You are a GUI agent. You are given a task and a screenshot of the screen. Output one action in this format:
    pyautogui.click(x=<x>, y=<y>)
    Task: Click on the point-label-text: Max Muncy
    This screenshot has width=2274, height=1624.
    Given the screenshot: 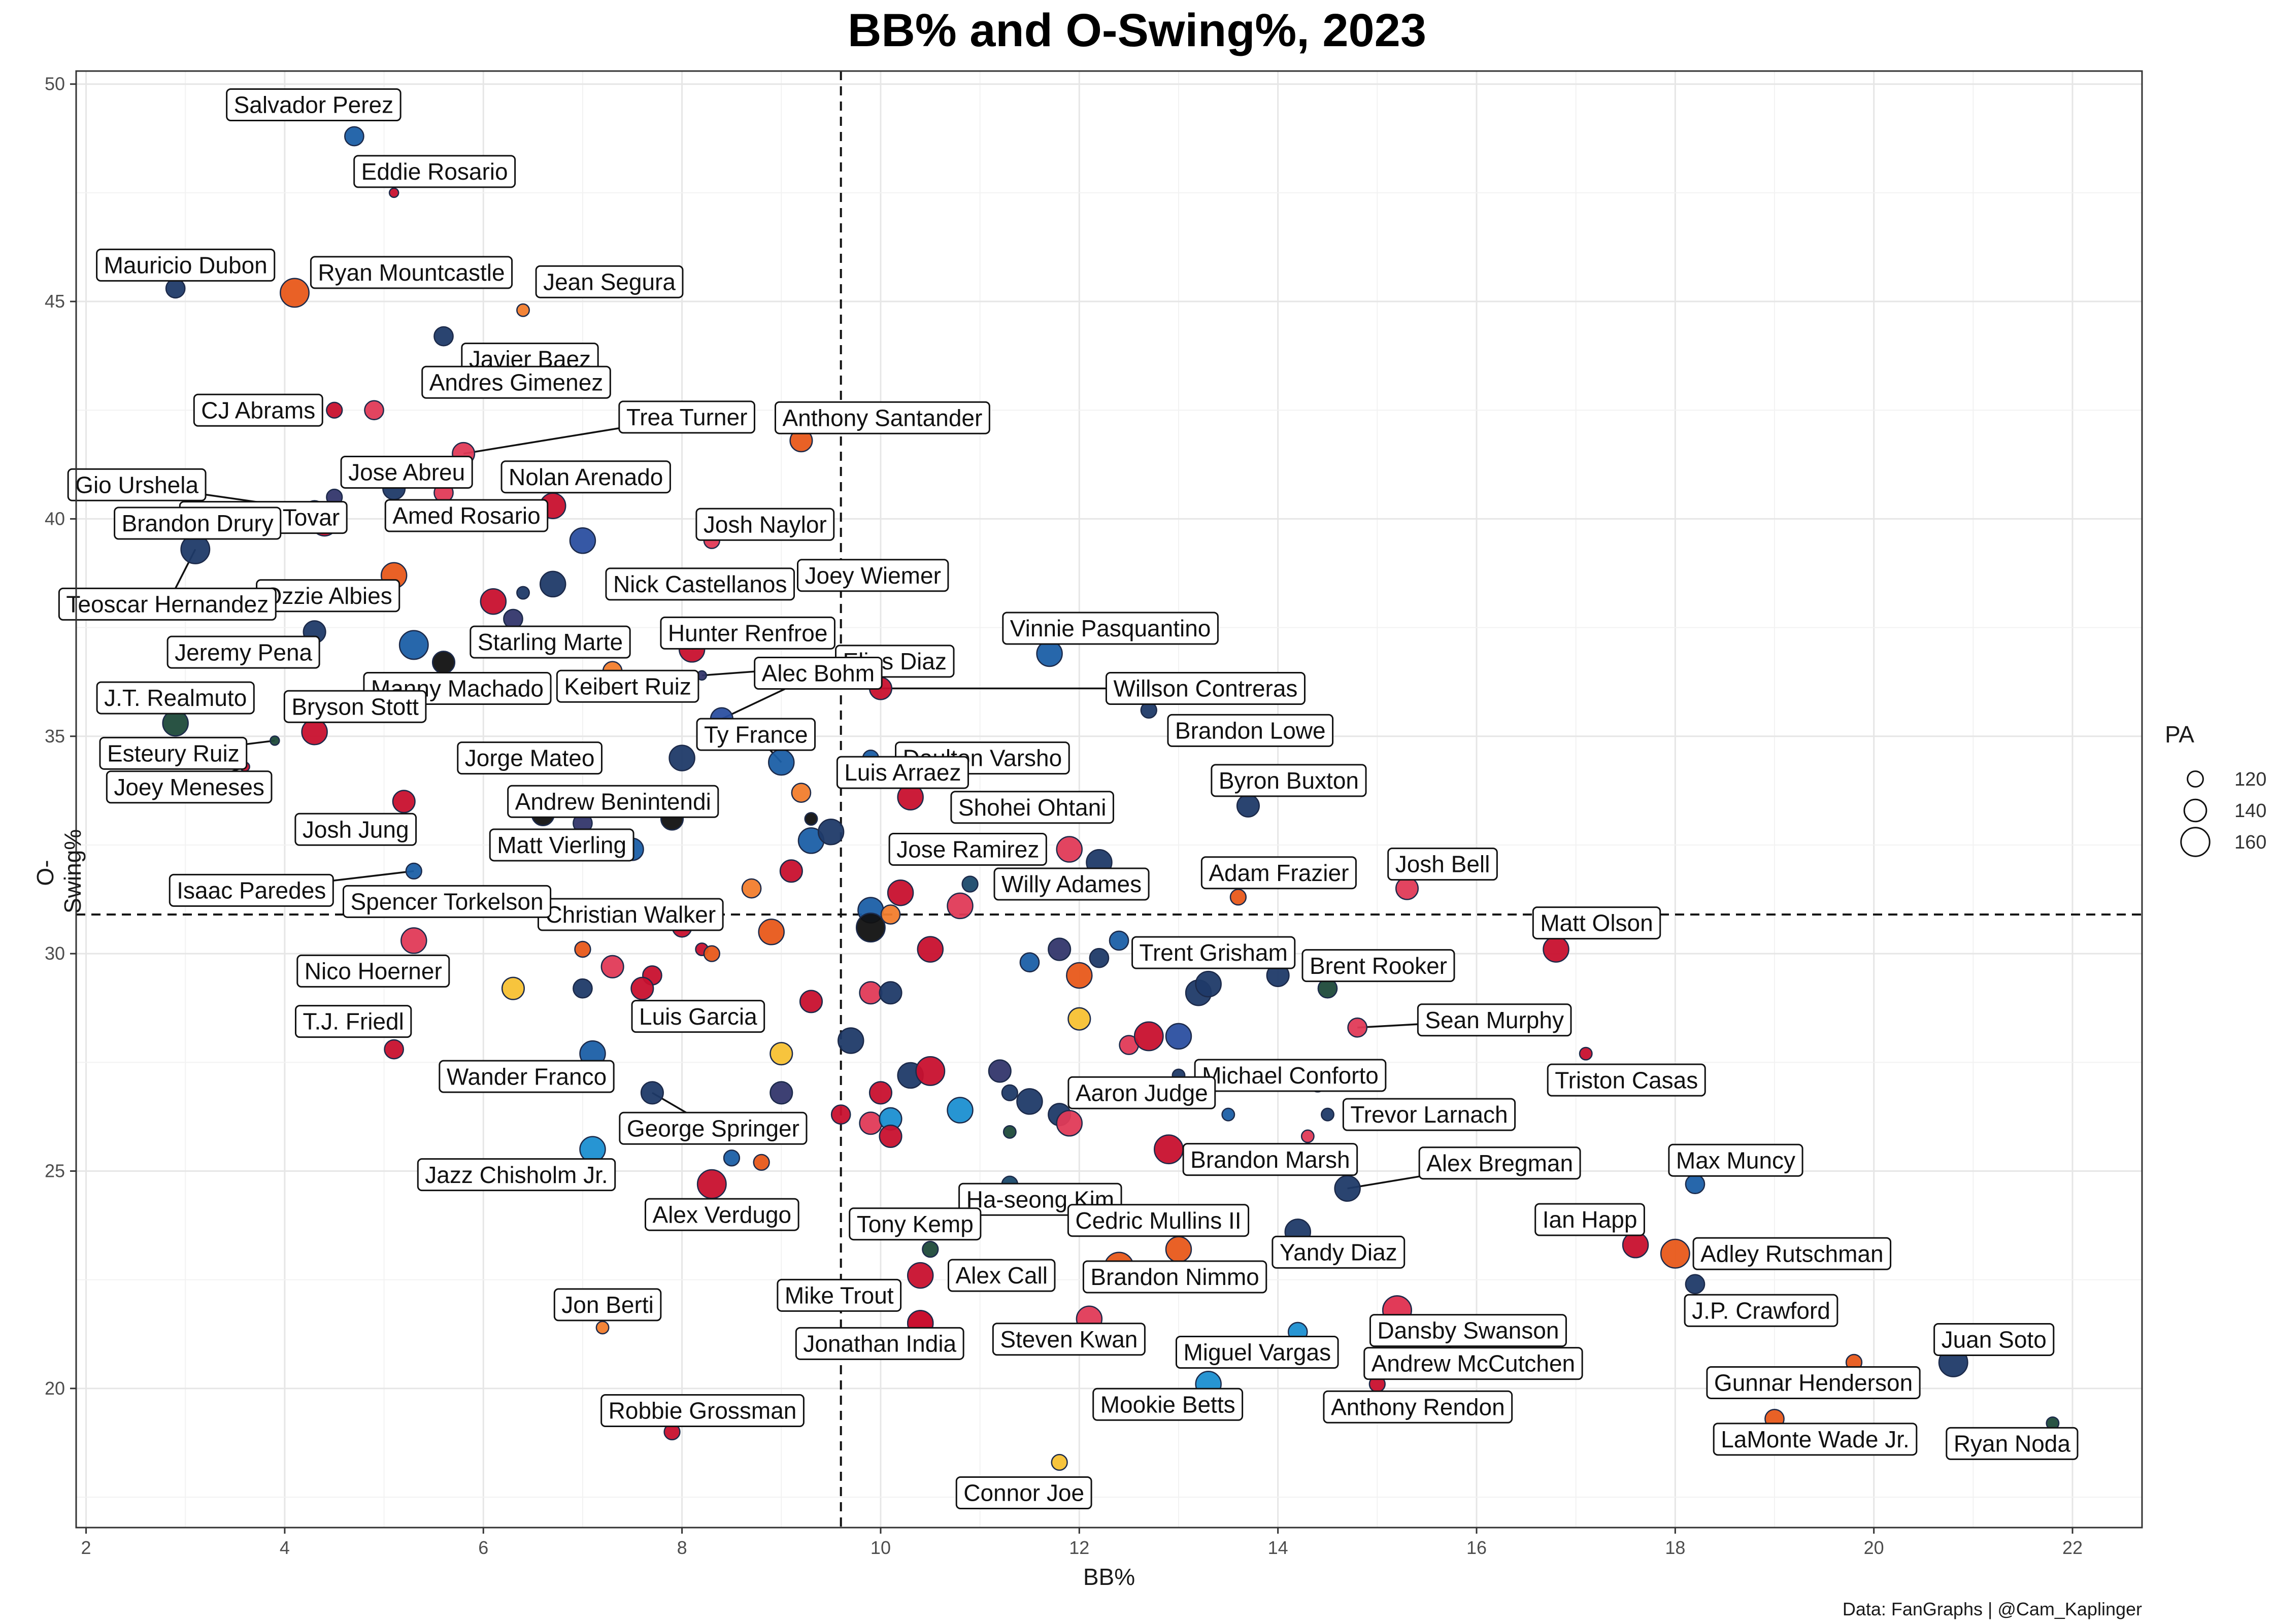 What is the action you would take?
    pyautogui.click(x=1735, y=1160)
    